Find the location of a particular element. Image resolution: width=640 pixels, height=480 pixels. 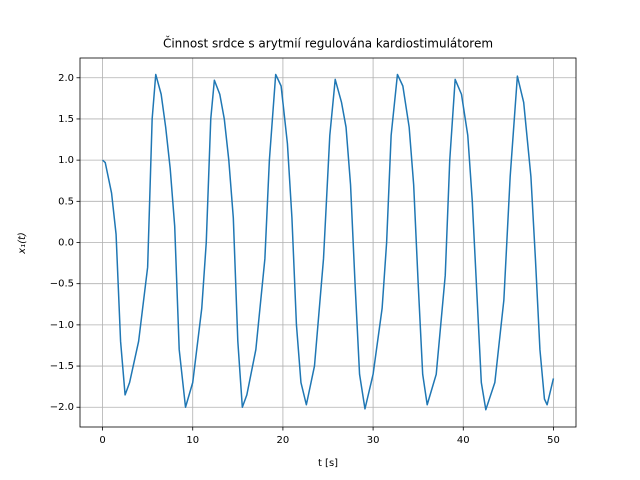

x-tick-label: 30 is located at coordinates (373, 440).